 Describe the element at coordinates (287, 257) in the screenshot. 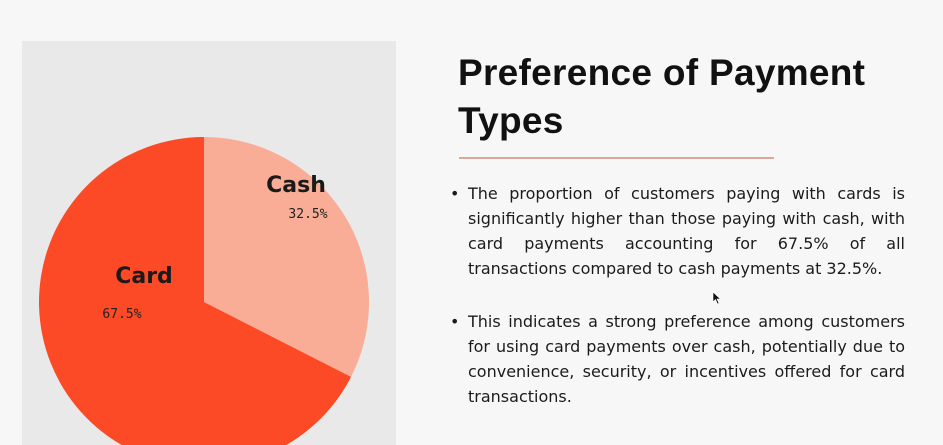

I see `pie-slice-cash` at that location.